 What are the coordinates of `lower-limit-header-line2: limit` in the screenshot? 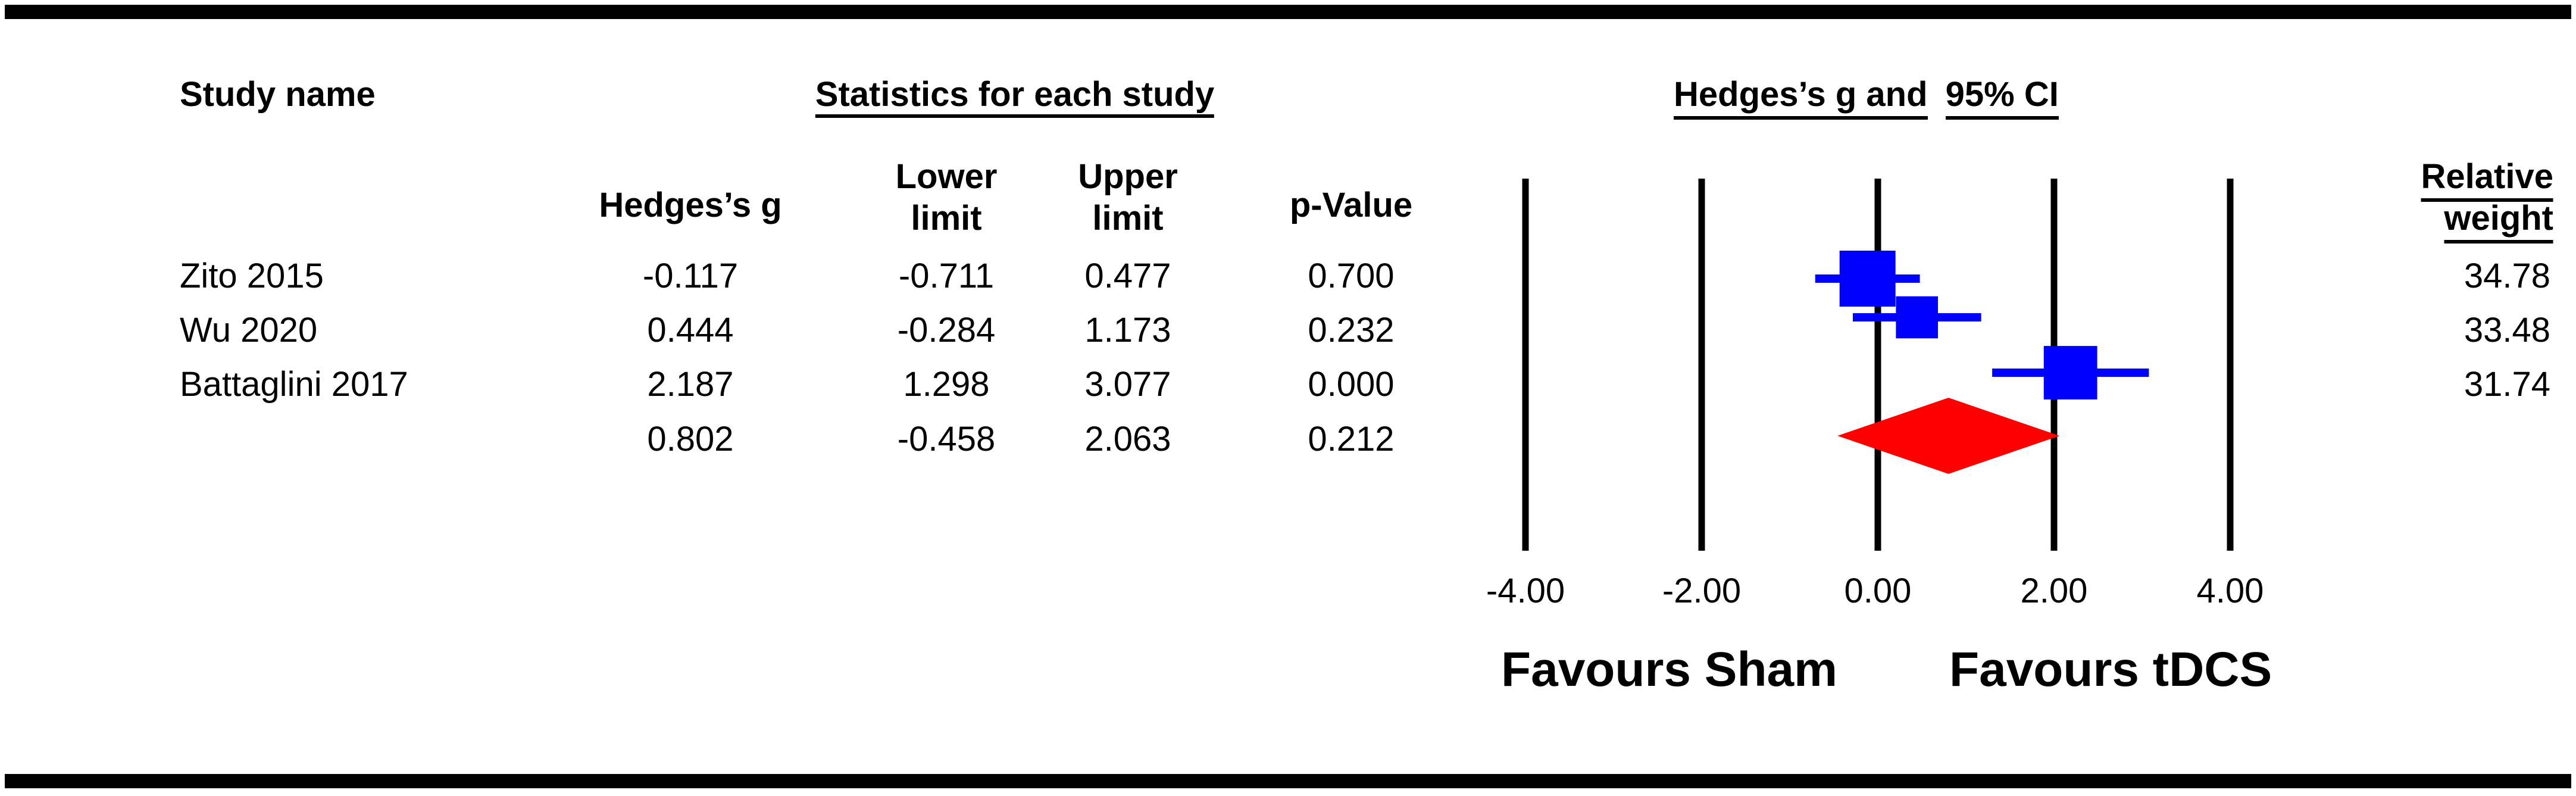 It's located at (946, 218).